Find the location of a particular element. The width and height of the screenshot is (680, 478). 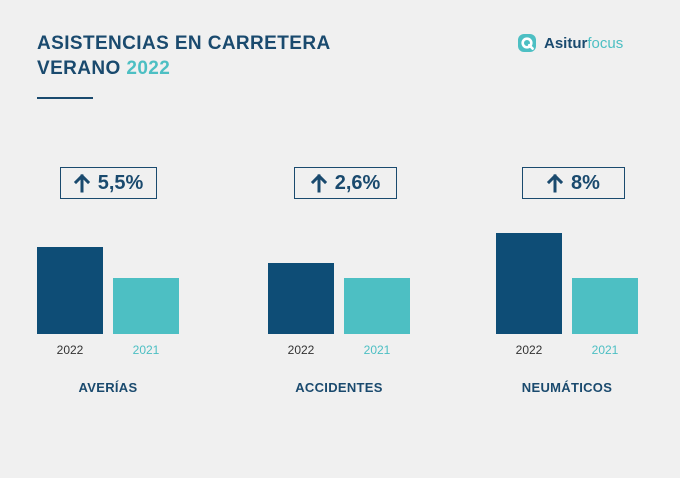

bar-averias-2021 is located at coordinates (146, 306).